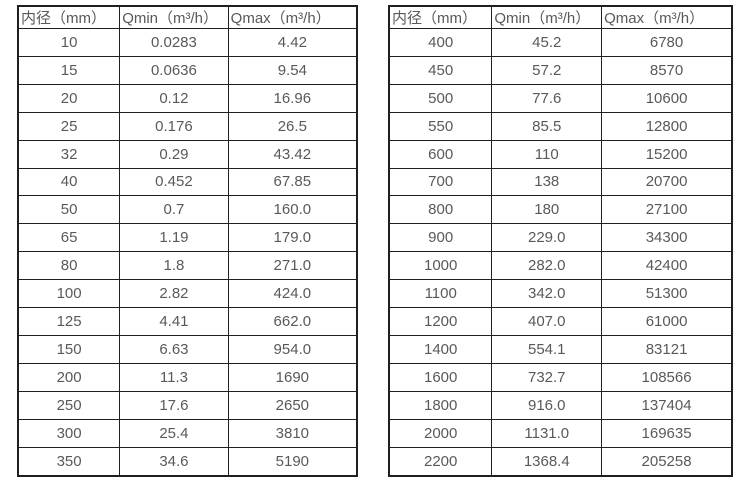  Describe the element at coordinates (440, 294) in the screenshot. I see `table-cell: 1100` at that location.